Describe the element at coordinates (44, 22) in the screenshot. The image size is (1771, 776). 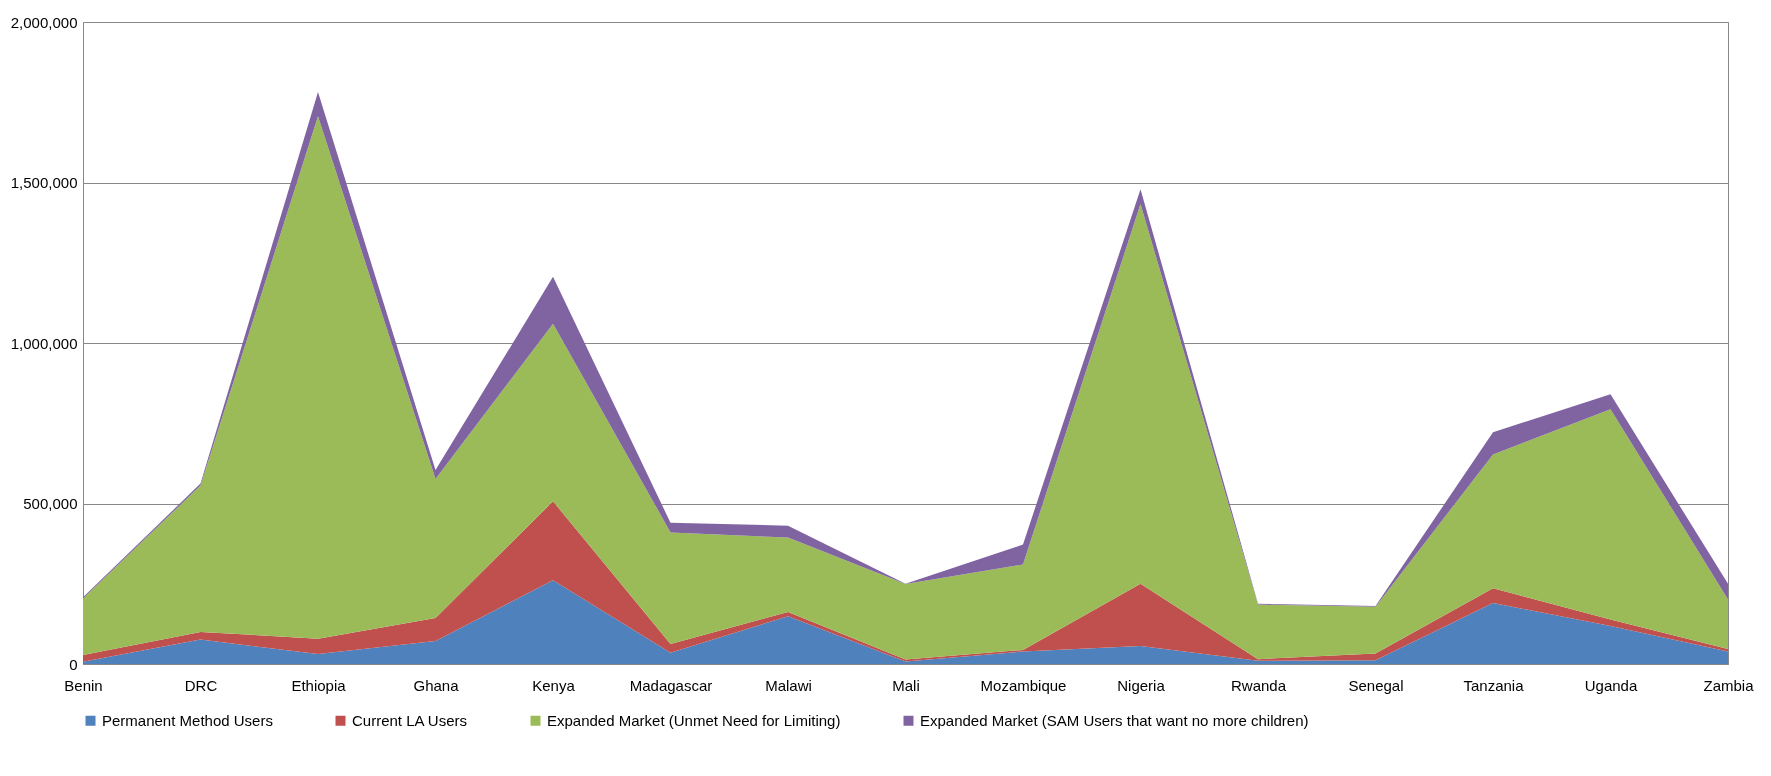
I see `y-tick-label: 2,000,000` at that location.